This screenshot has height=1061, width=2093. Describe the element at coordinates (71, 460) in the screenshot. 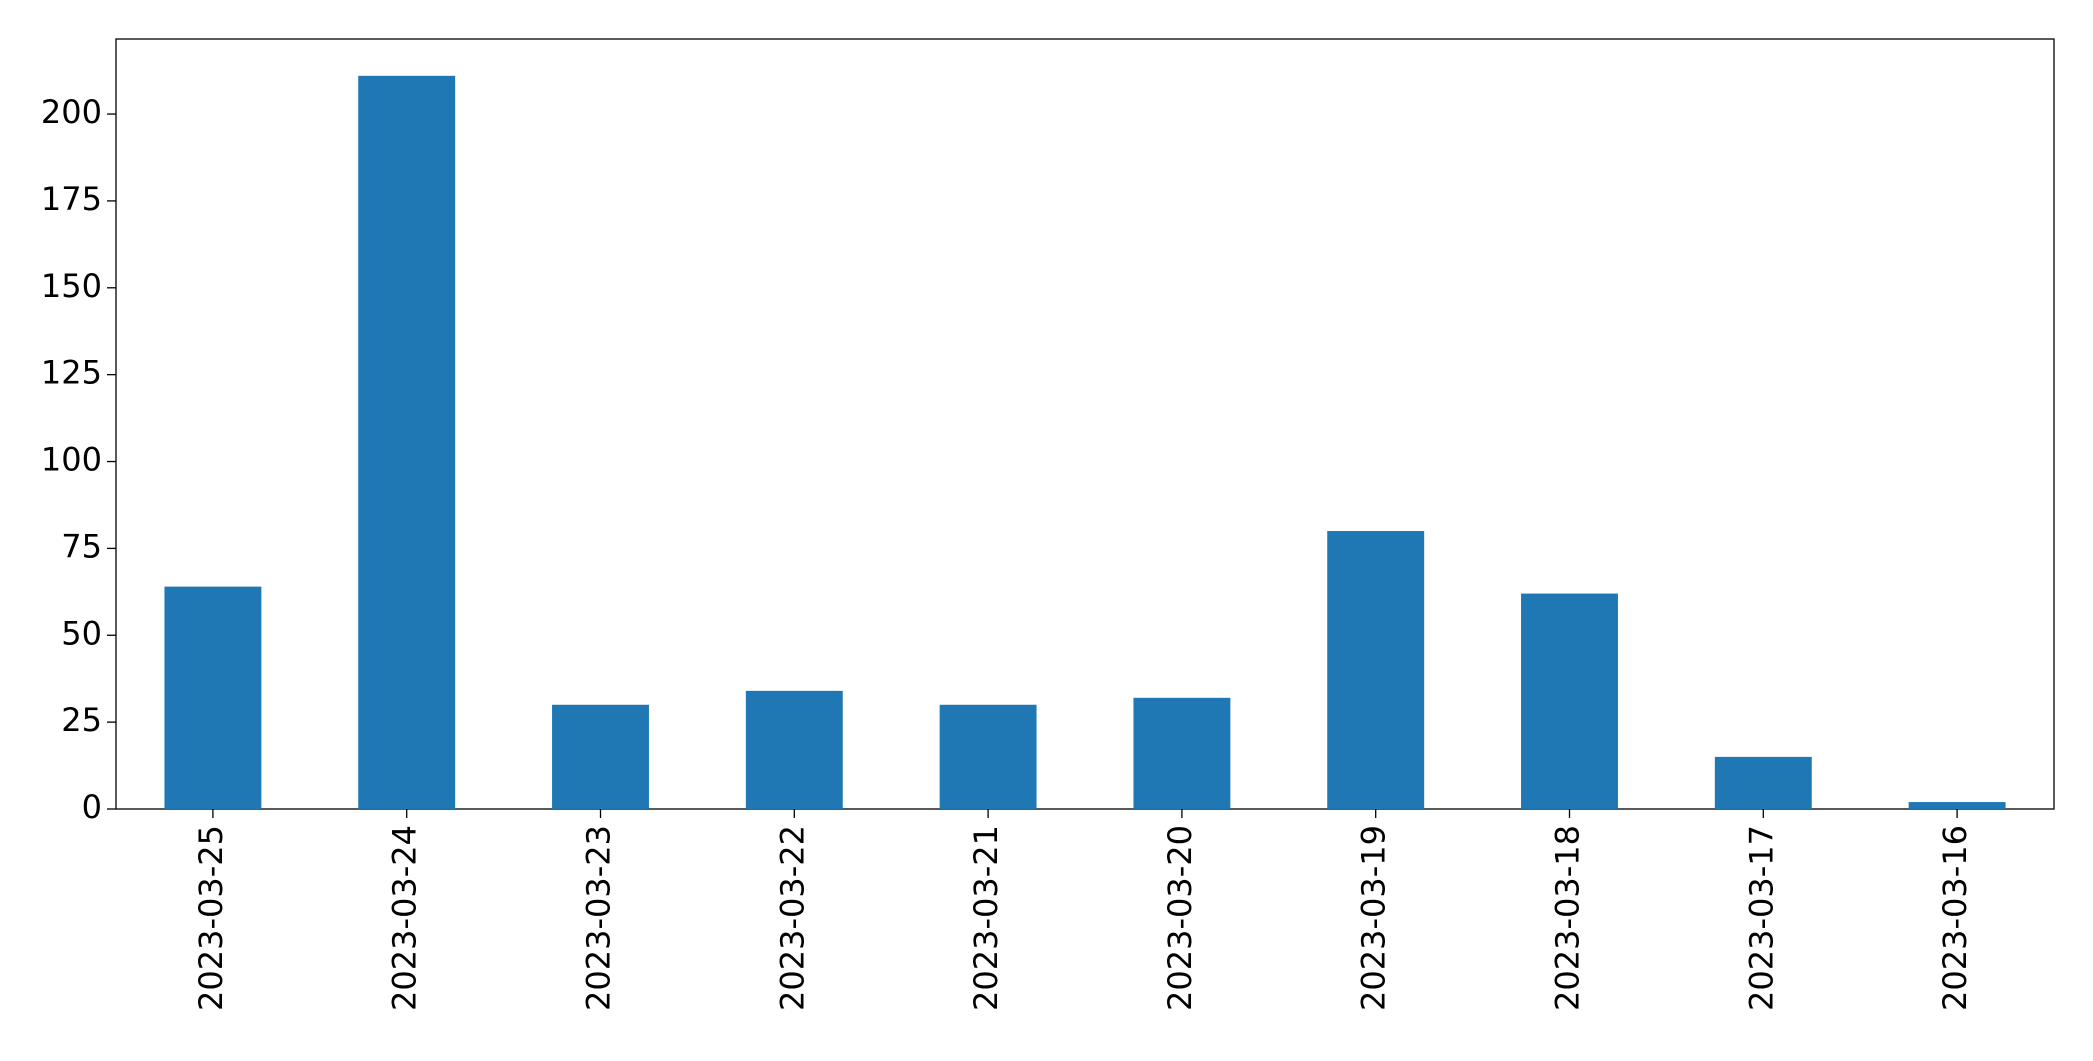

I see `y-tick-label: 100` at that location.